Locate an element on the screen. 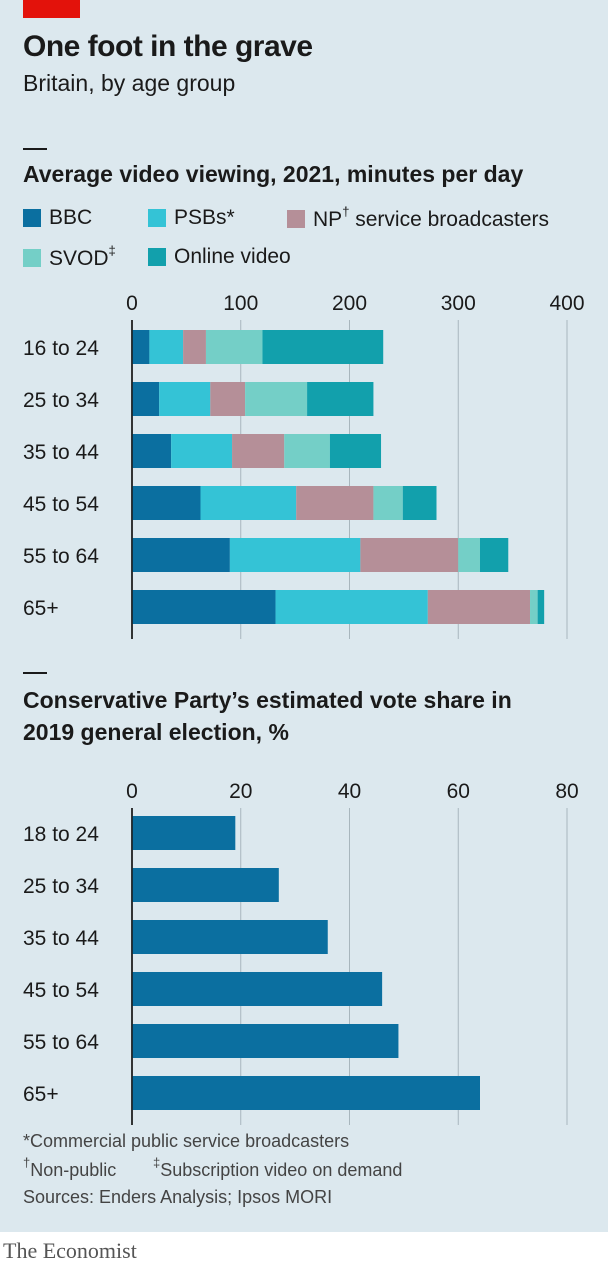 Image resolution: width=608 pixels, height=1267 pixels. legend-swatch-psbs is located at coordinates (157, 218).